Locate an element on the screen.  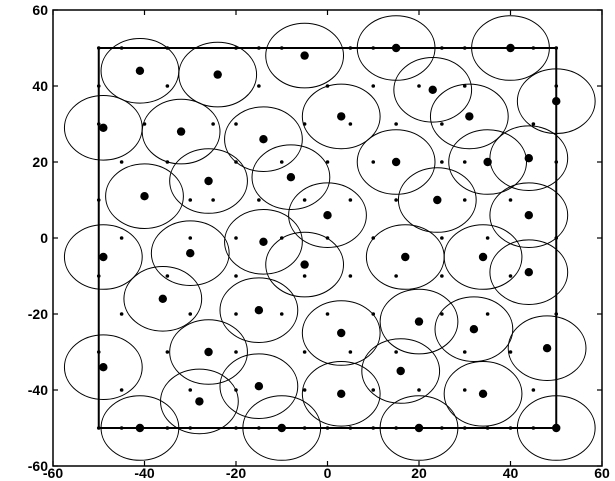
y-tick-label: -60 is located at coordinates (38, 466).